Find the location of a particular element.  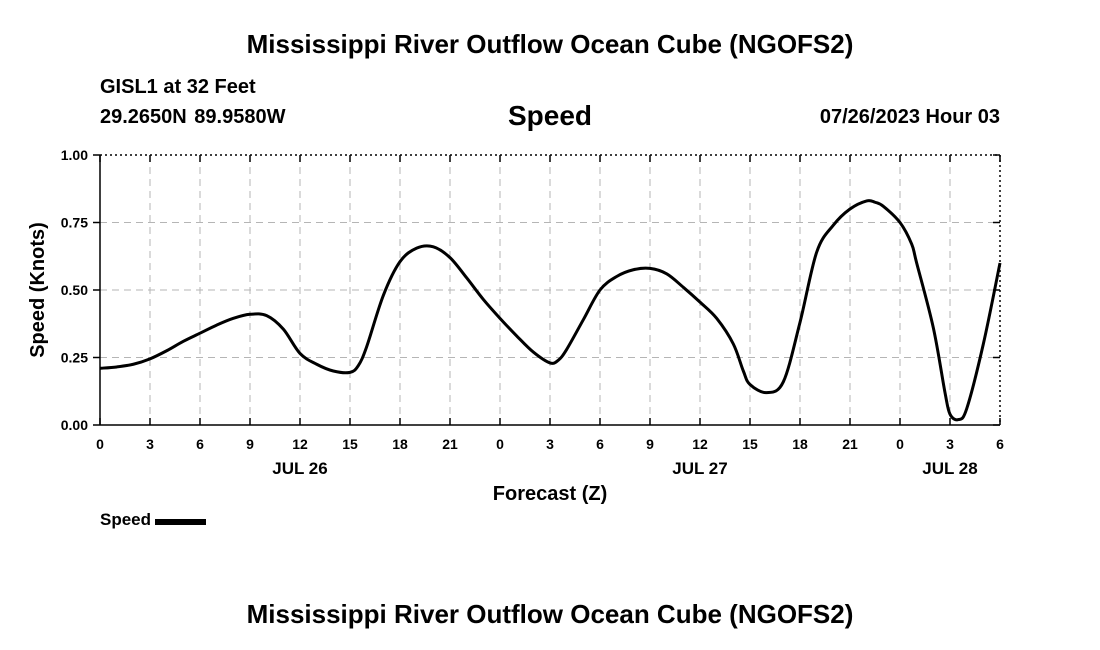

x-date-label: JUL 27 is located at coordinates (699, 468).